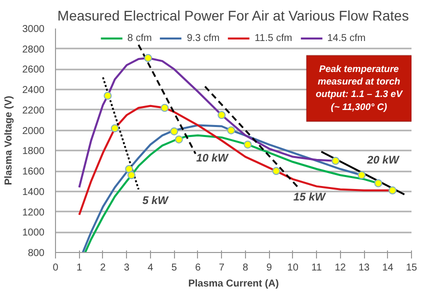 The image size is (429, 292). Describe the element at coordinates (412, 268) in the screenshot. I see `x-tick-label: 15` at that location.